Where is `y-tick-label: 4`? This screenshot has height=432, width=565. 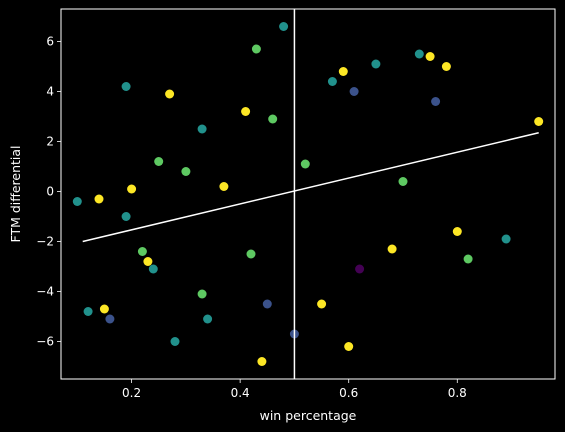
y-tick-label: 4 is located at coordinates (50, 92).